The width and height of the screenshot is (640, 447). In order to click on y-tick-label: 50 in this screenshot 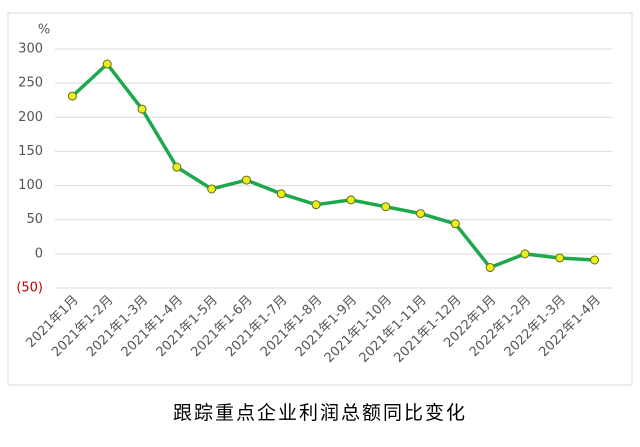, I will do `click(34, 219)`.